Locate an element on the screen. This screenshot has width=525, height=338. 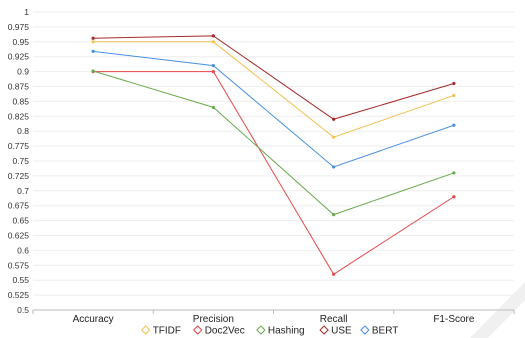
legend-marker-doc2vec is located at coordinates (197, 330).